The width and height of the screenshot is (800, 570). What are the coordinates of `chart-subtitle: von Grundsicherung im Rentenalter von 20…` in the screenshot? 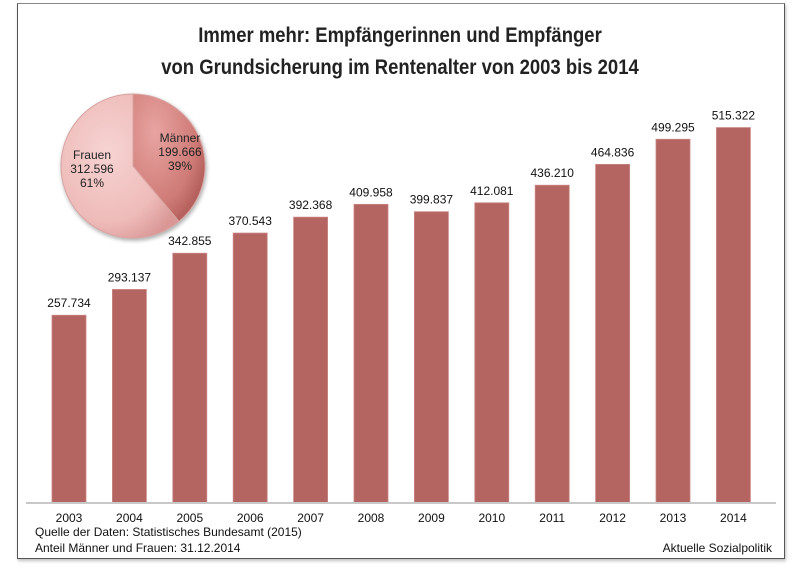 It's located at (400, 67).